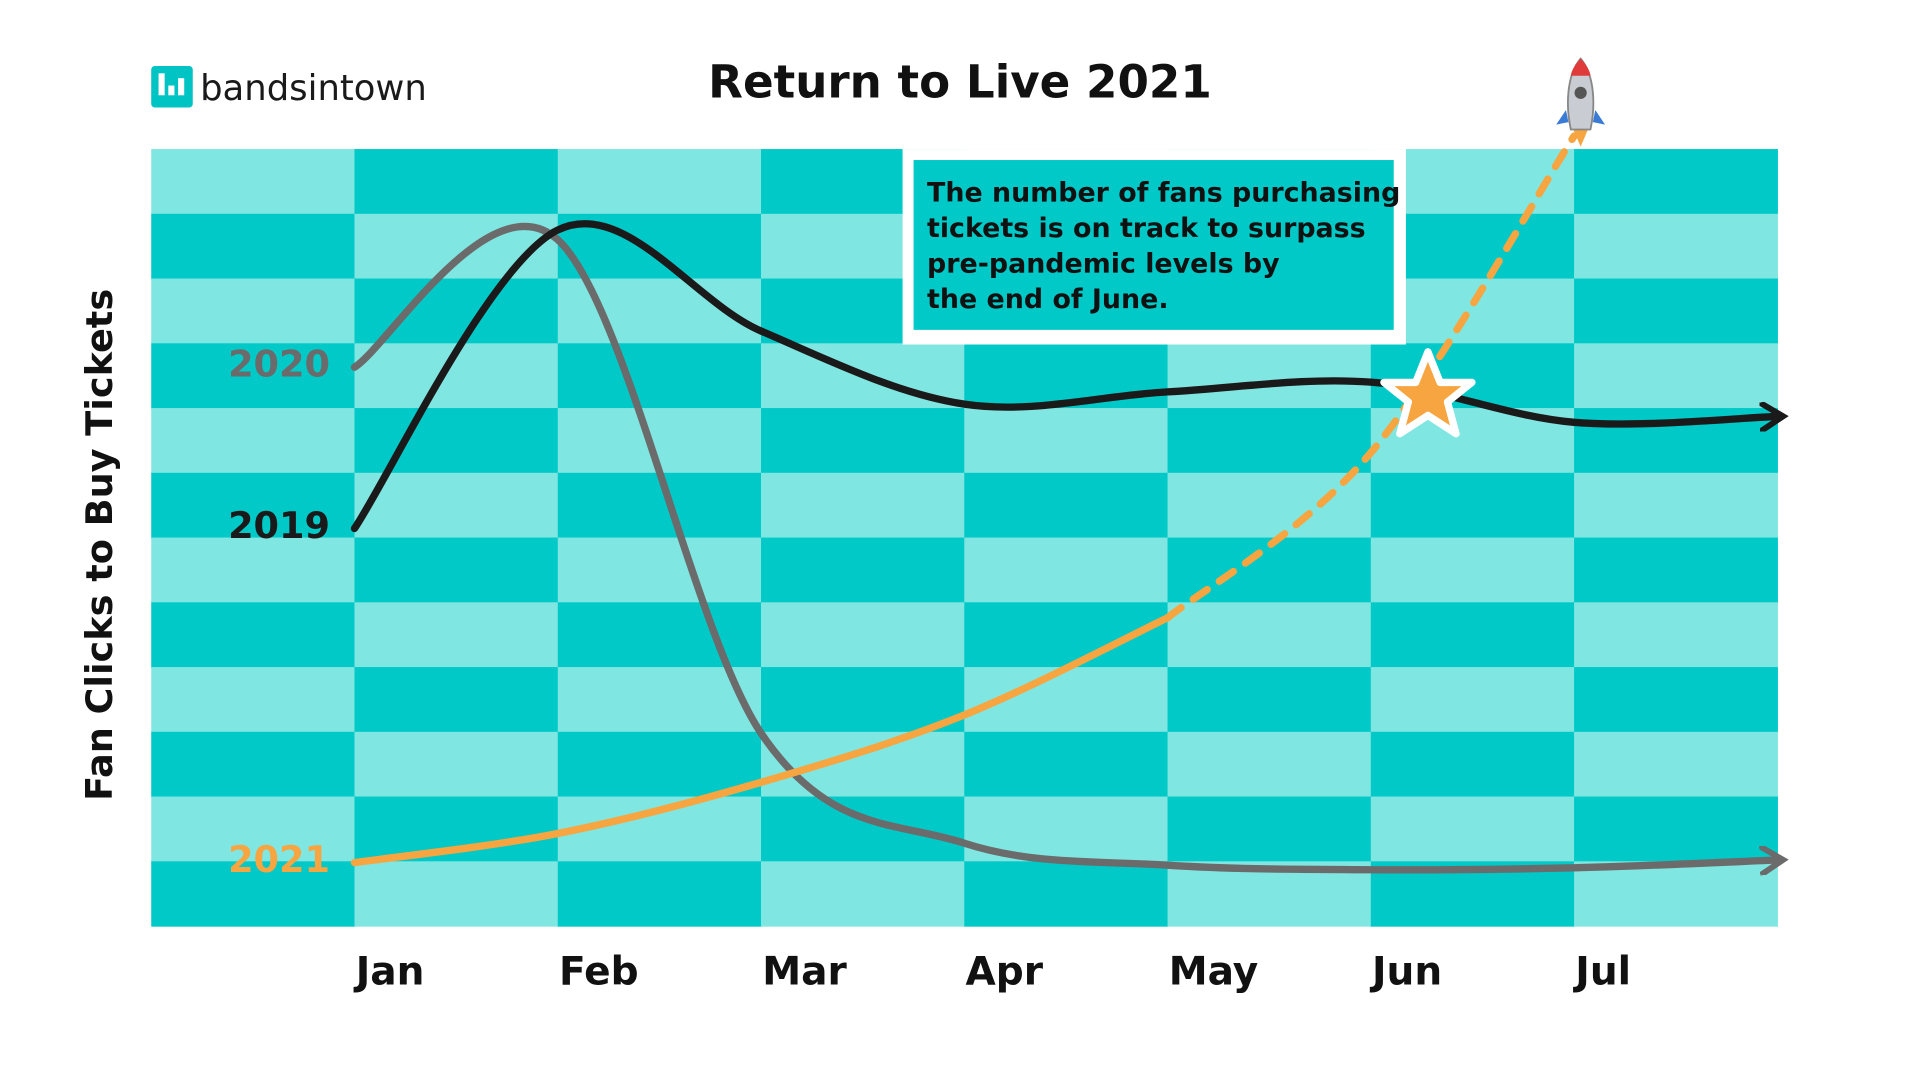  I want to click on x-tick-label: Apr, so click(1004, 972).